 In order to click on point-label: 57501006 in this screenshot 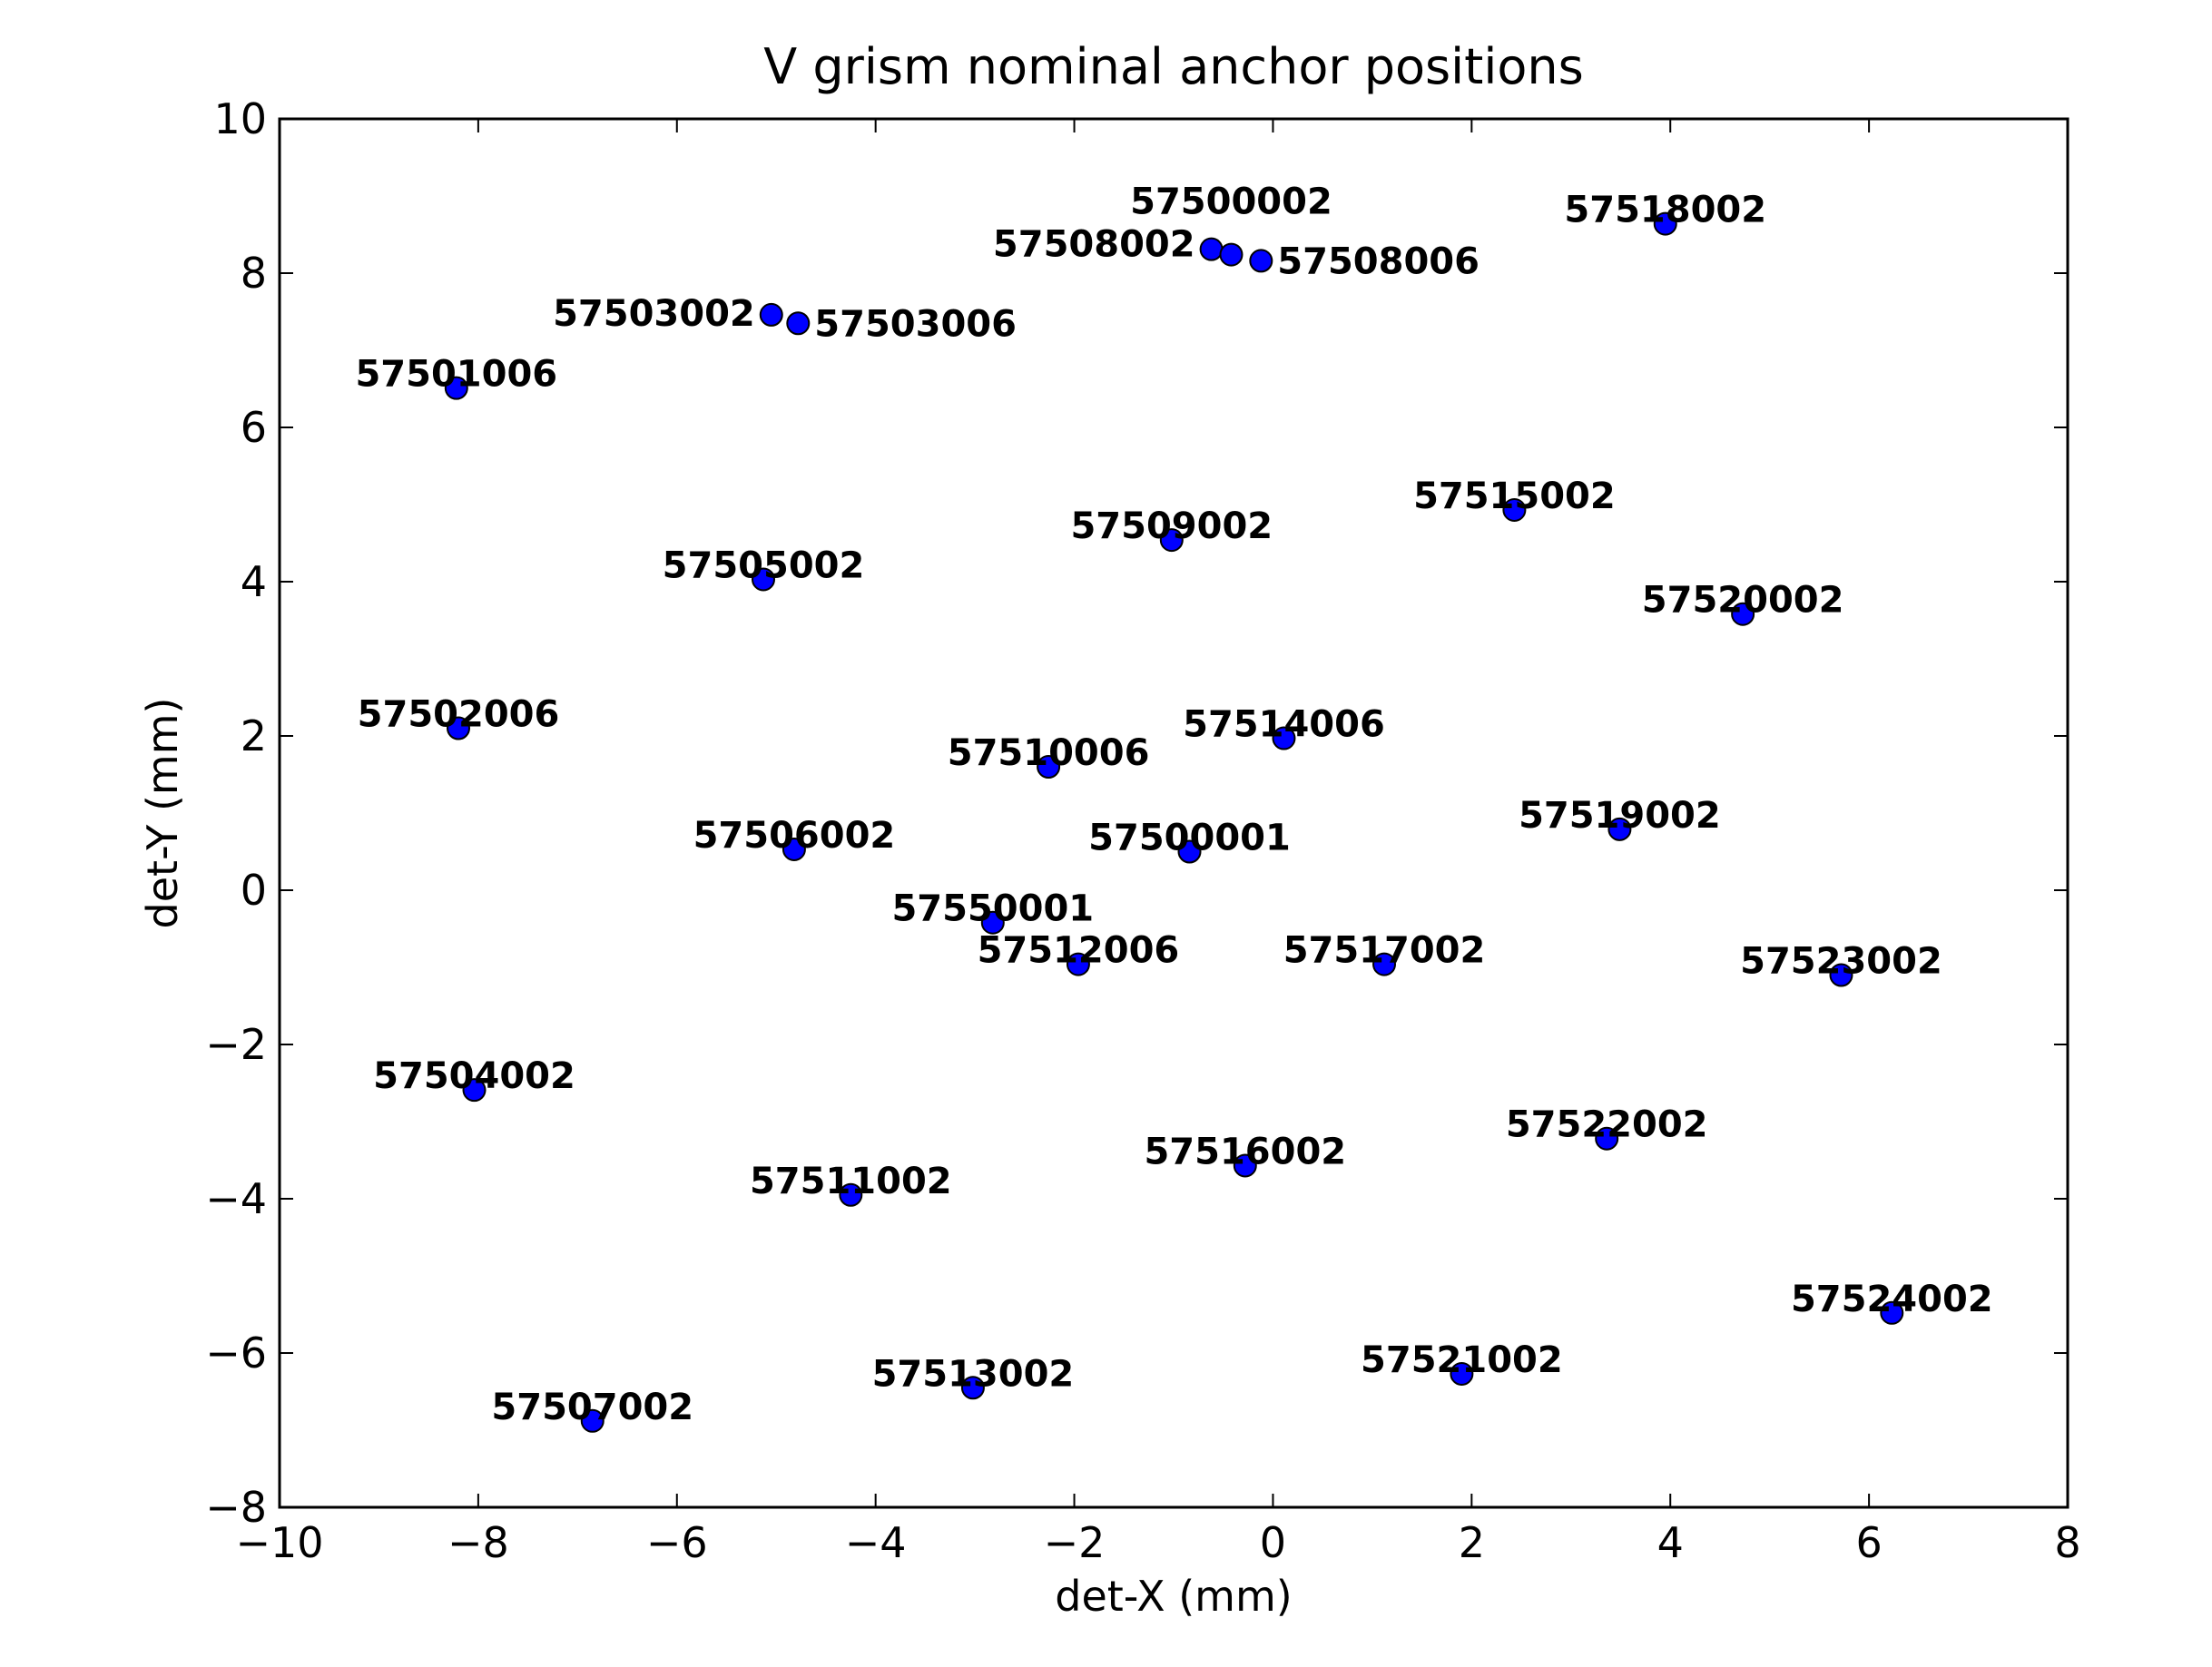, I will do `click(456, 375)`.